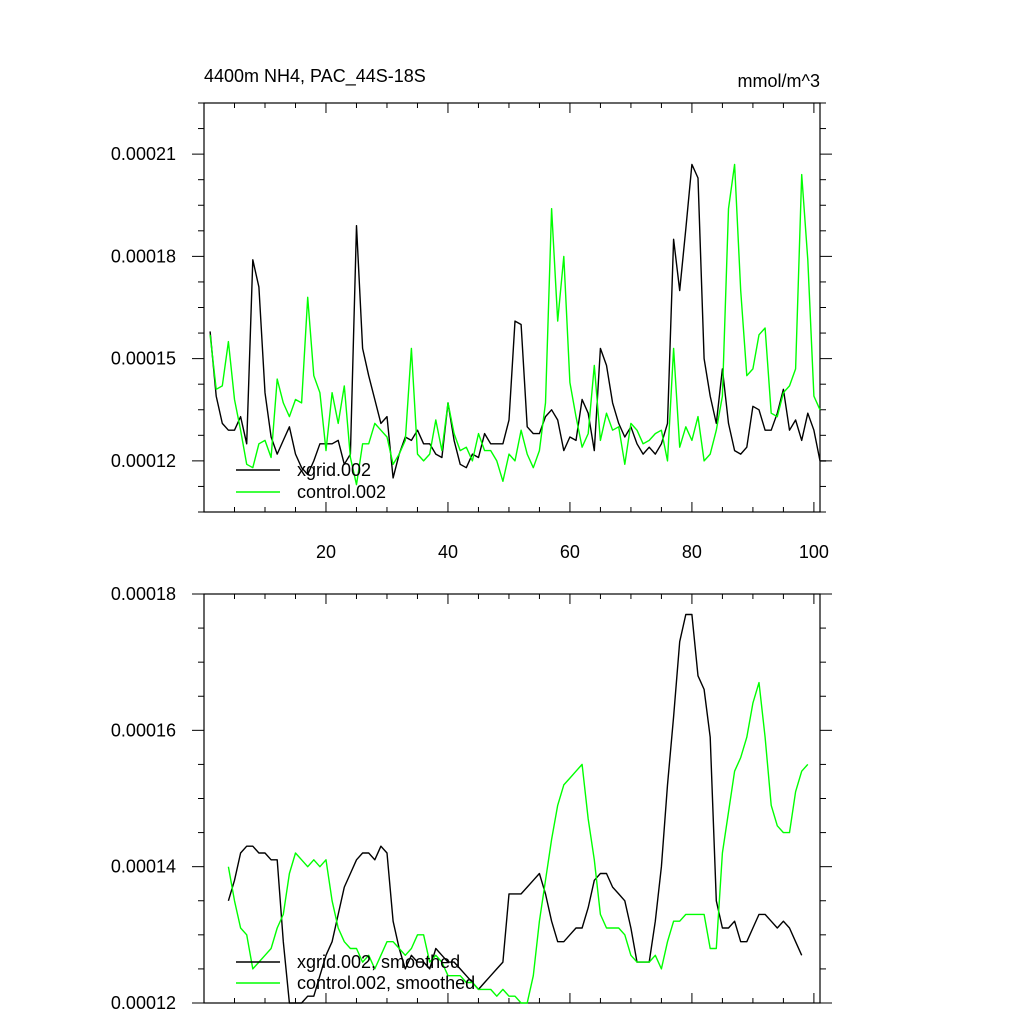 The image size is (1024, 1024). Describe the element at coordinates (692, 552) in the screenshot. I see `x-tick-label: 80` at that location.